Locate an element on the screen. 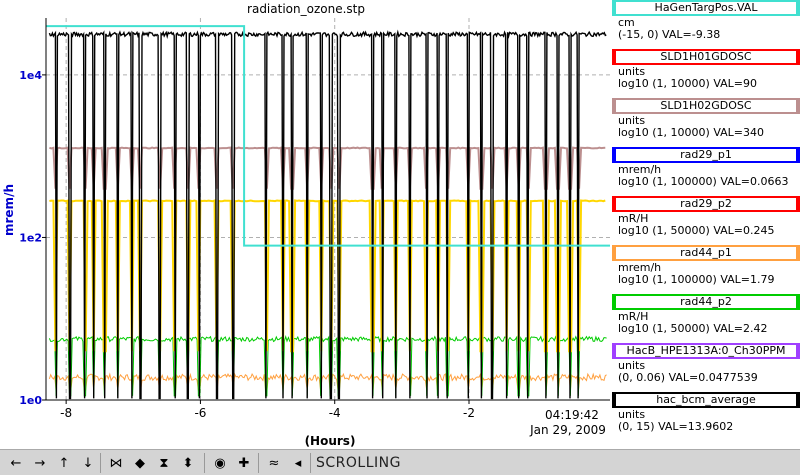 The width and height of the screenshot is (800, 475). zoom-in-y-icon: ⧗ is located at coordinates (164, 463).